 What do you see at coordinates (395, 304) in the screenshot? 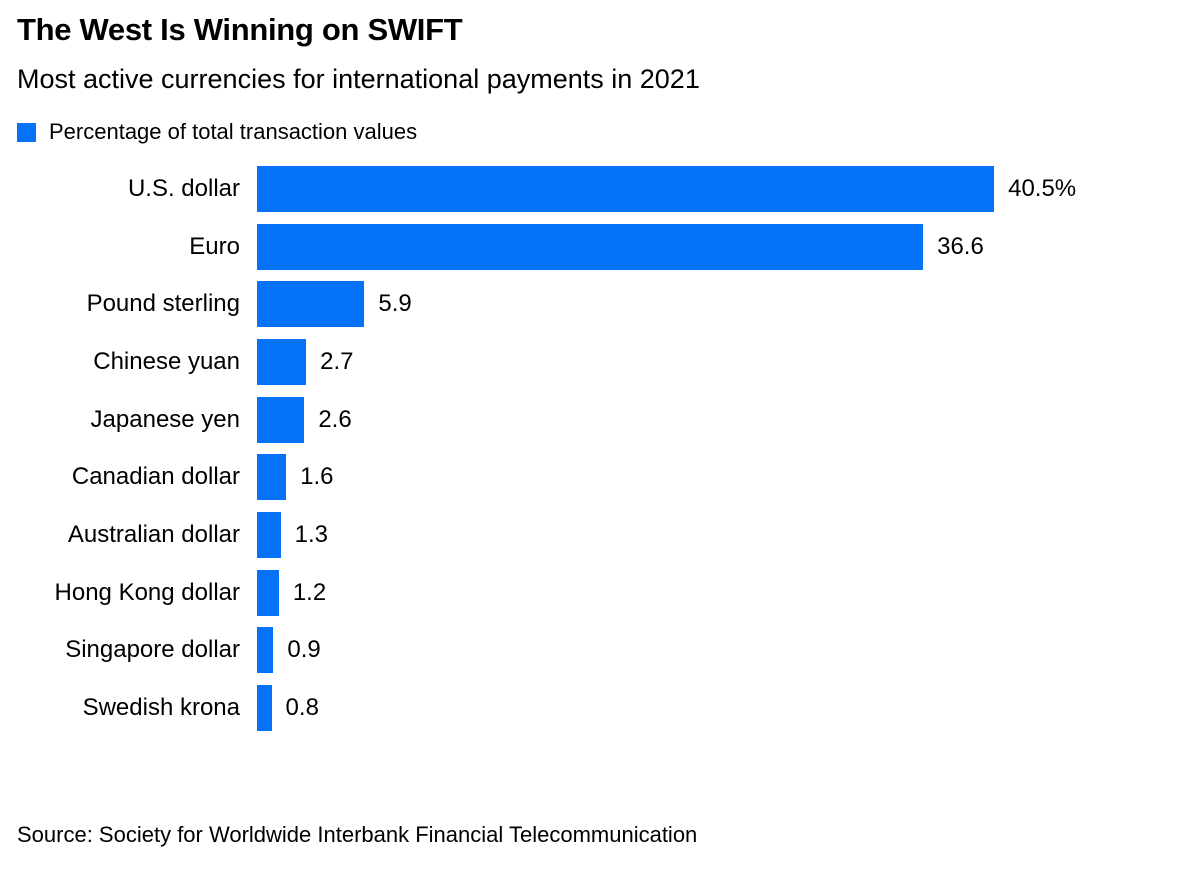
I see `value-label: 5.9` at bounding box center [395, 304].